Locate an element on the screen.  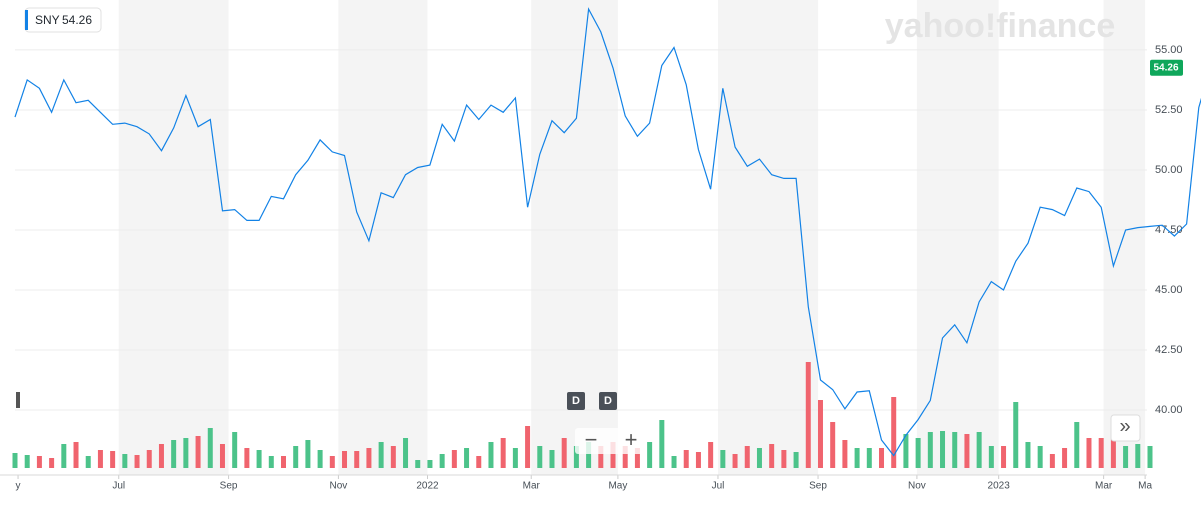
scroll-button is located at coordinates (1125, 428).